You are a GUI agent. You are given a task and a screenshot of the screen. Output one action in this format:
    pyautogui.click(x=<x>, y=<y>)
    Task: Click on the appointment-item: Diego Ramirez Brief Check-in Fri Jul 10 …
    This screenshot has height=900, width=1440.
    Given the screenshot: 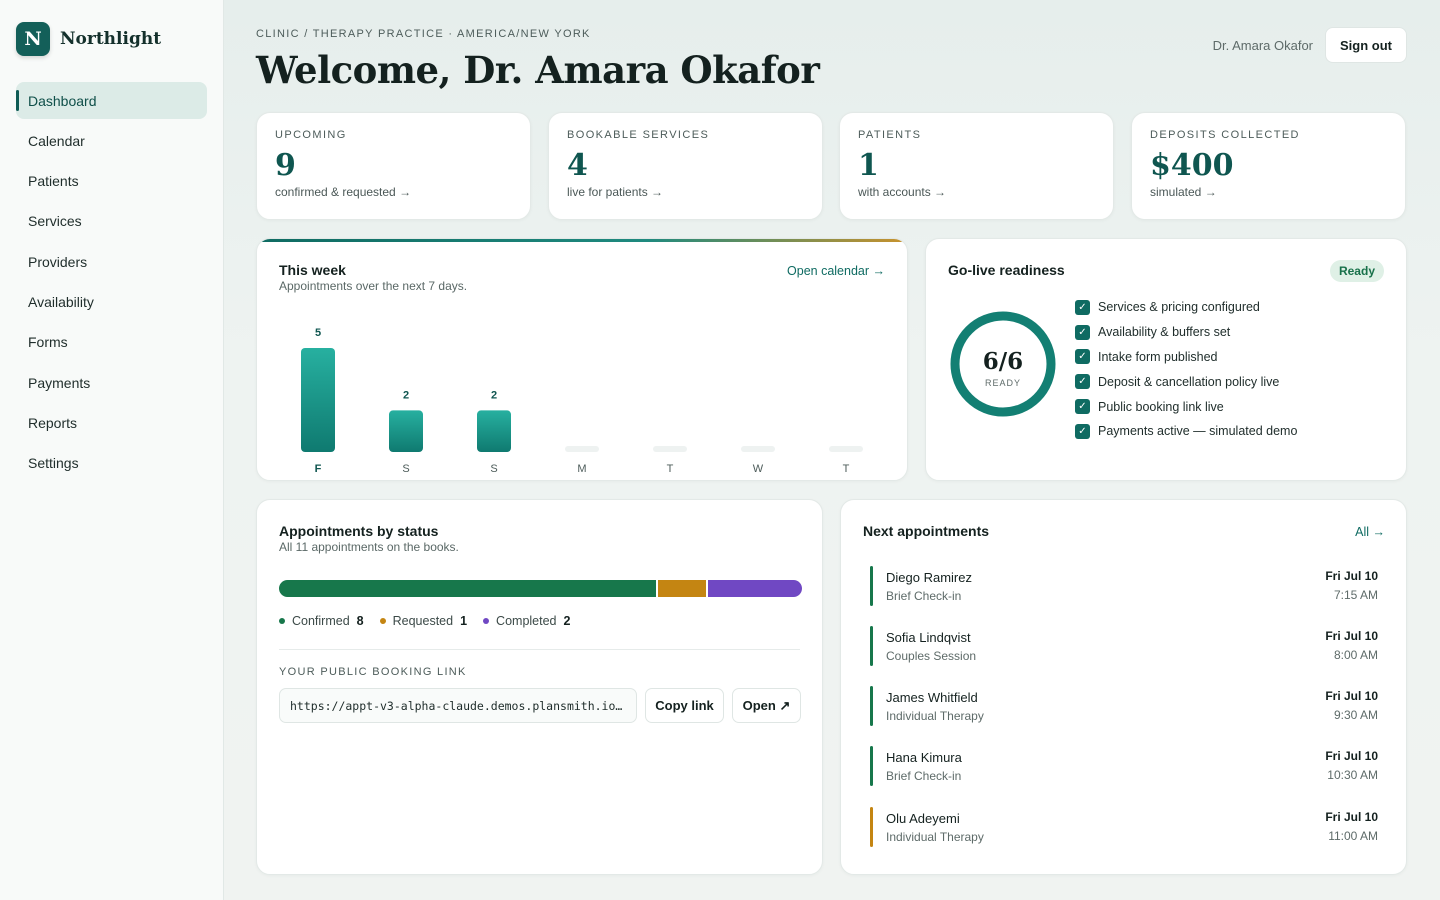 What is the action you would take?
    pyautogui.click(x=1124, y=586)
    